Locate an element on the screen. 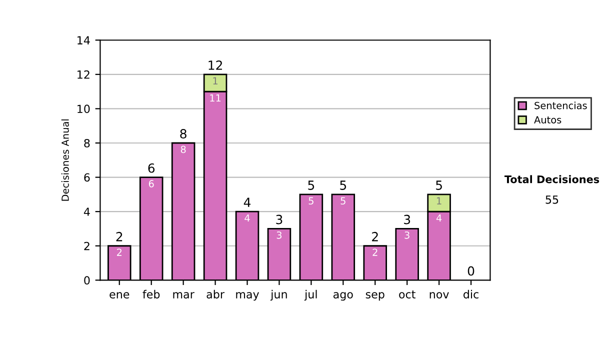 The height and width of the screenshot is (340, 600). y-tick-label: 0 is located at coordinates (87, 280).